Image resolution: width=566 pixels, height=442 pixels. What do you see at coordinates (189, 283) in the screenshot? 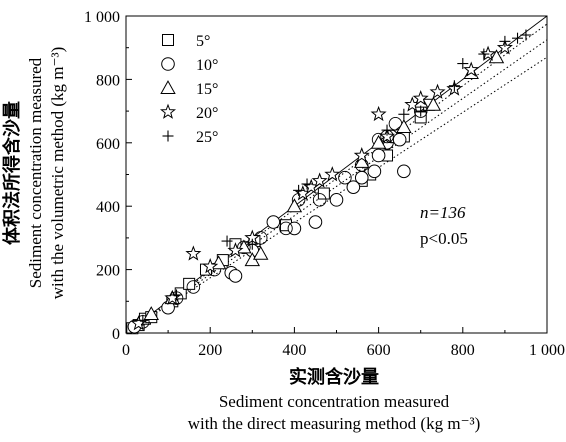
I see `point-square` at bounding box center [189, 283].